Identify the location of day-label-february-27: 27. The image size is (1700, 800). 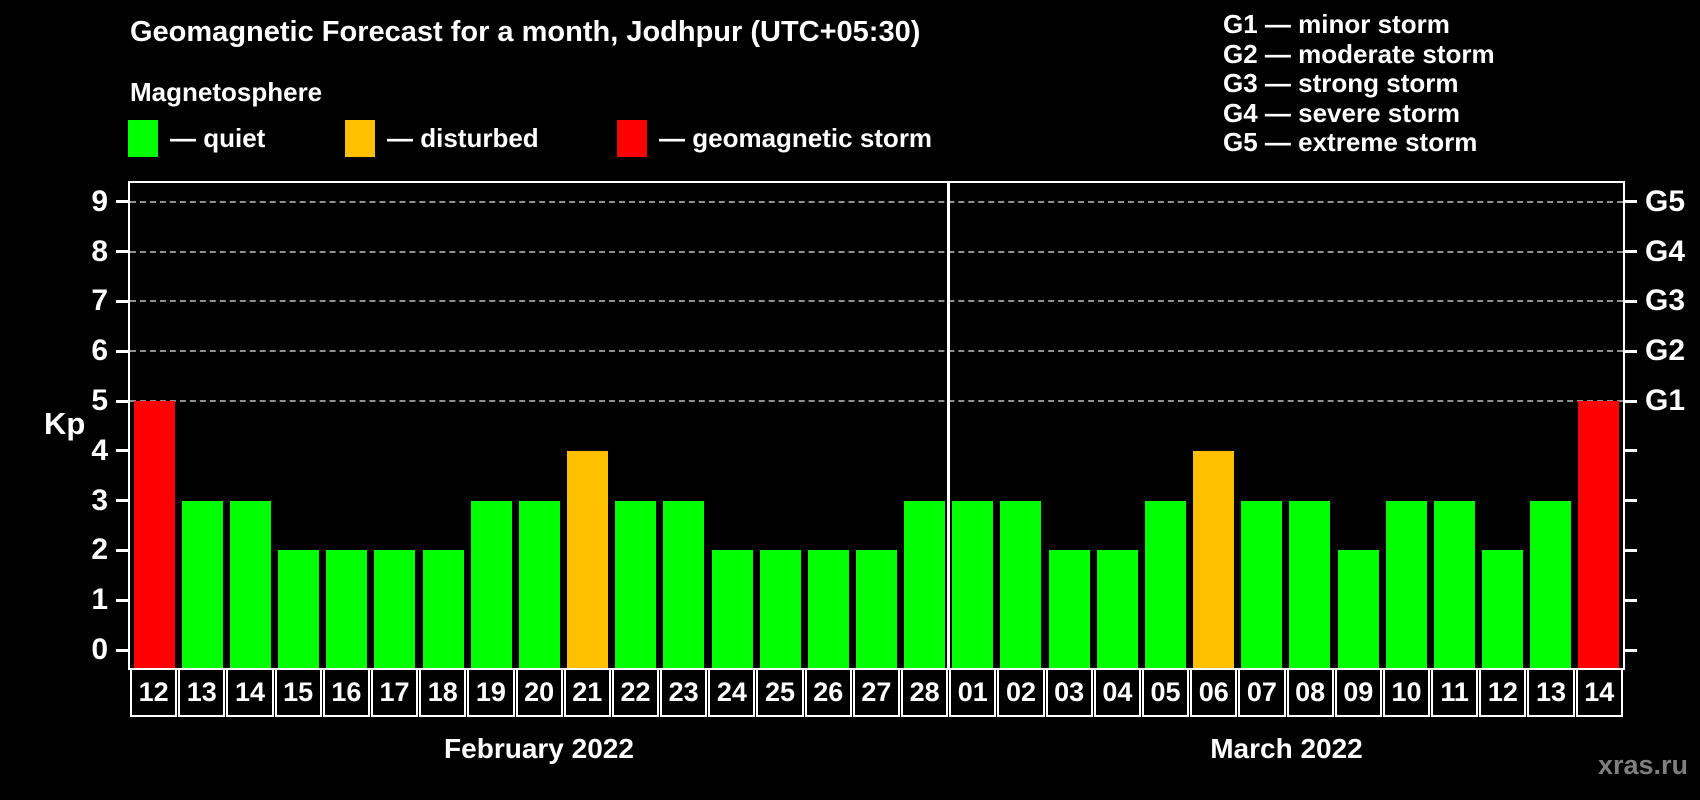
(876, 692).